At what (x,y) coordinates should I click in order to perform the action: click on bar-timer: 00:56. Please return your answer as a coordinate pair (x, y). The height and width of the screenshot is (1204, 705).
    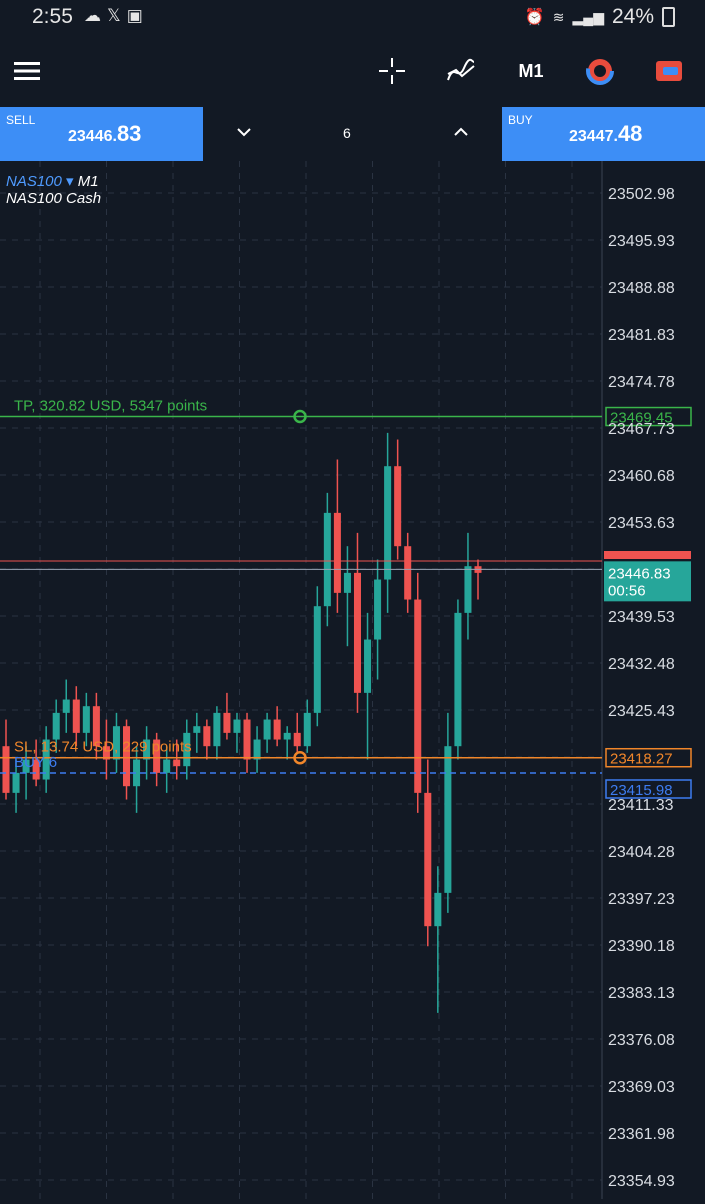
    Looking at the image, I should click on (627, 590).